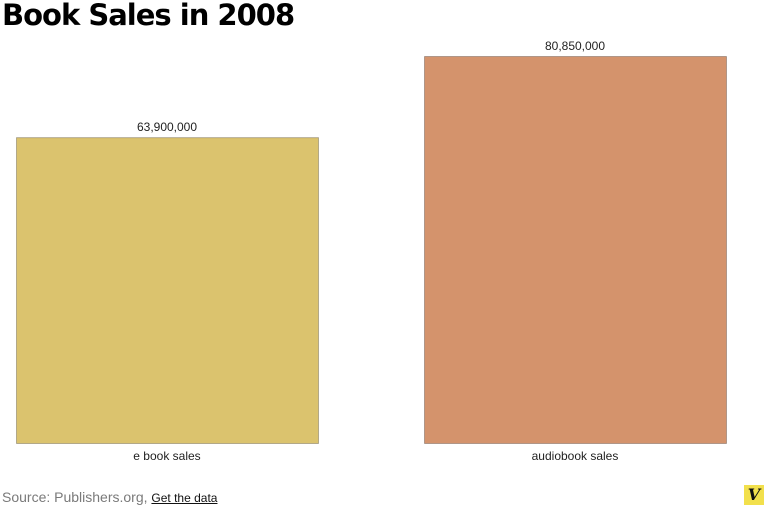  I want to click on vox-logo-icon: V, so click(754, 495).